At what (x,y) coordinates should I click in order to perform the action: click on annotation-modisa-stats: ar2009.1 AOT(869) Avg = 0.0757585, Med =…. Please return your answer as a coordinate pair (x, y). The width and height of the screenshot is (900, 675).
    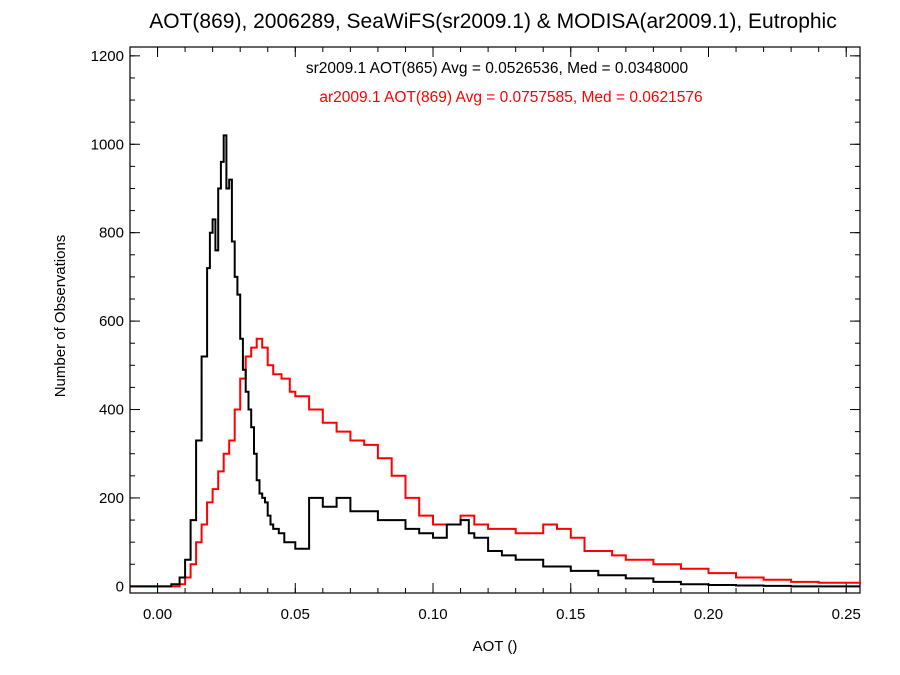
    Looking at the image, I should click on (510, 97).